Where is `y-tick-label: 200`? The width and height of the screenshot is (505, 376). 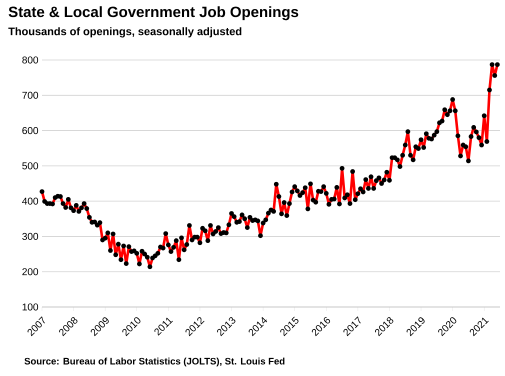 y-tick-label: 200 is located at coordinates (30, 272).